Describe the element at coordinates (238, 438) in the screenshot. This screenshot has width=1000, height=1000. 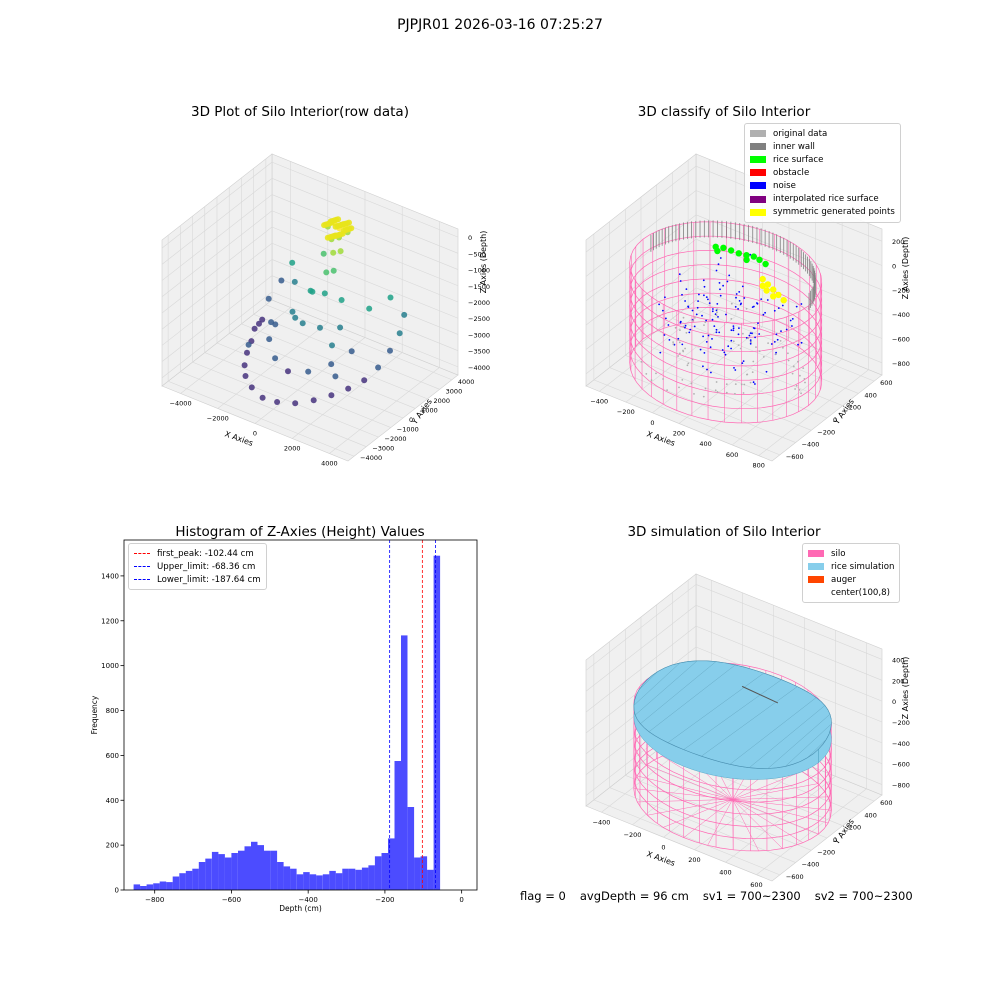
I see `x-axis-label: X Axies` at that location.